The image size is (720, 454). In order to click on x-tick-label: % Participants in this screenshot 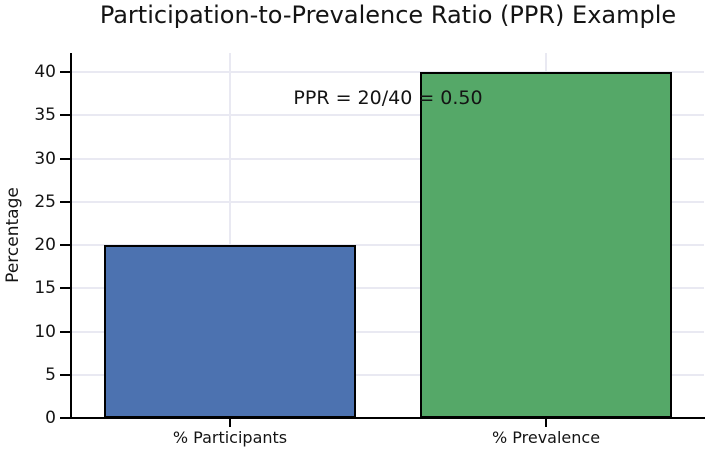, I will do `click(230, 437)`.